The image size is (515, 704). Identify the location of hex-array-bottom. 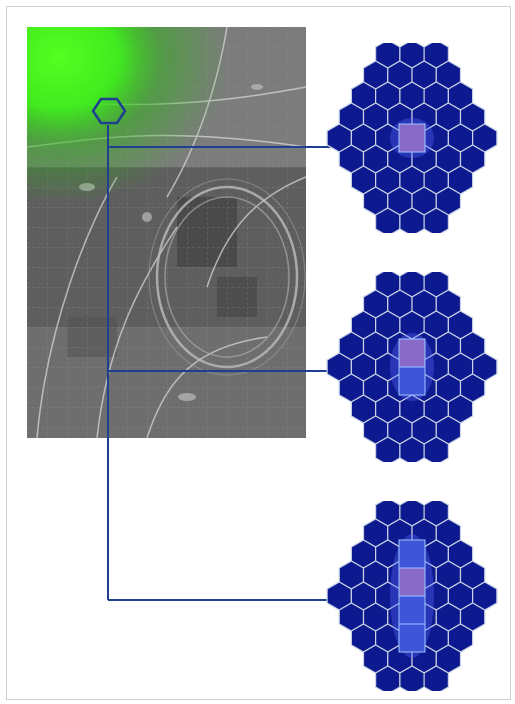
(412, 596).